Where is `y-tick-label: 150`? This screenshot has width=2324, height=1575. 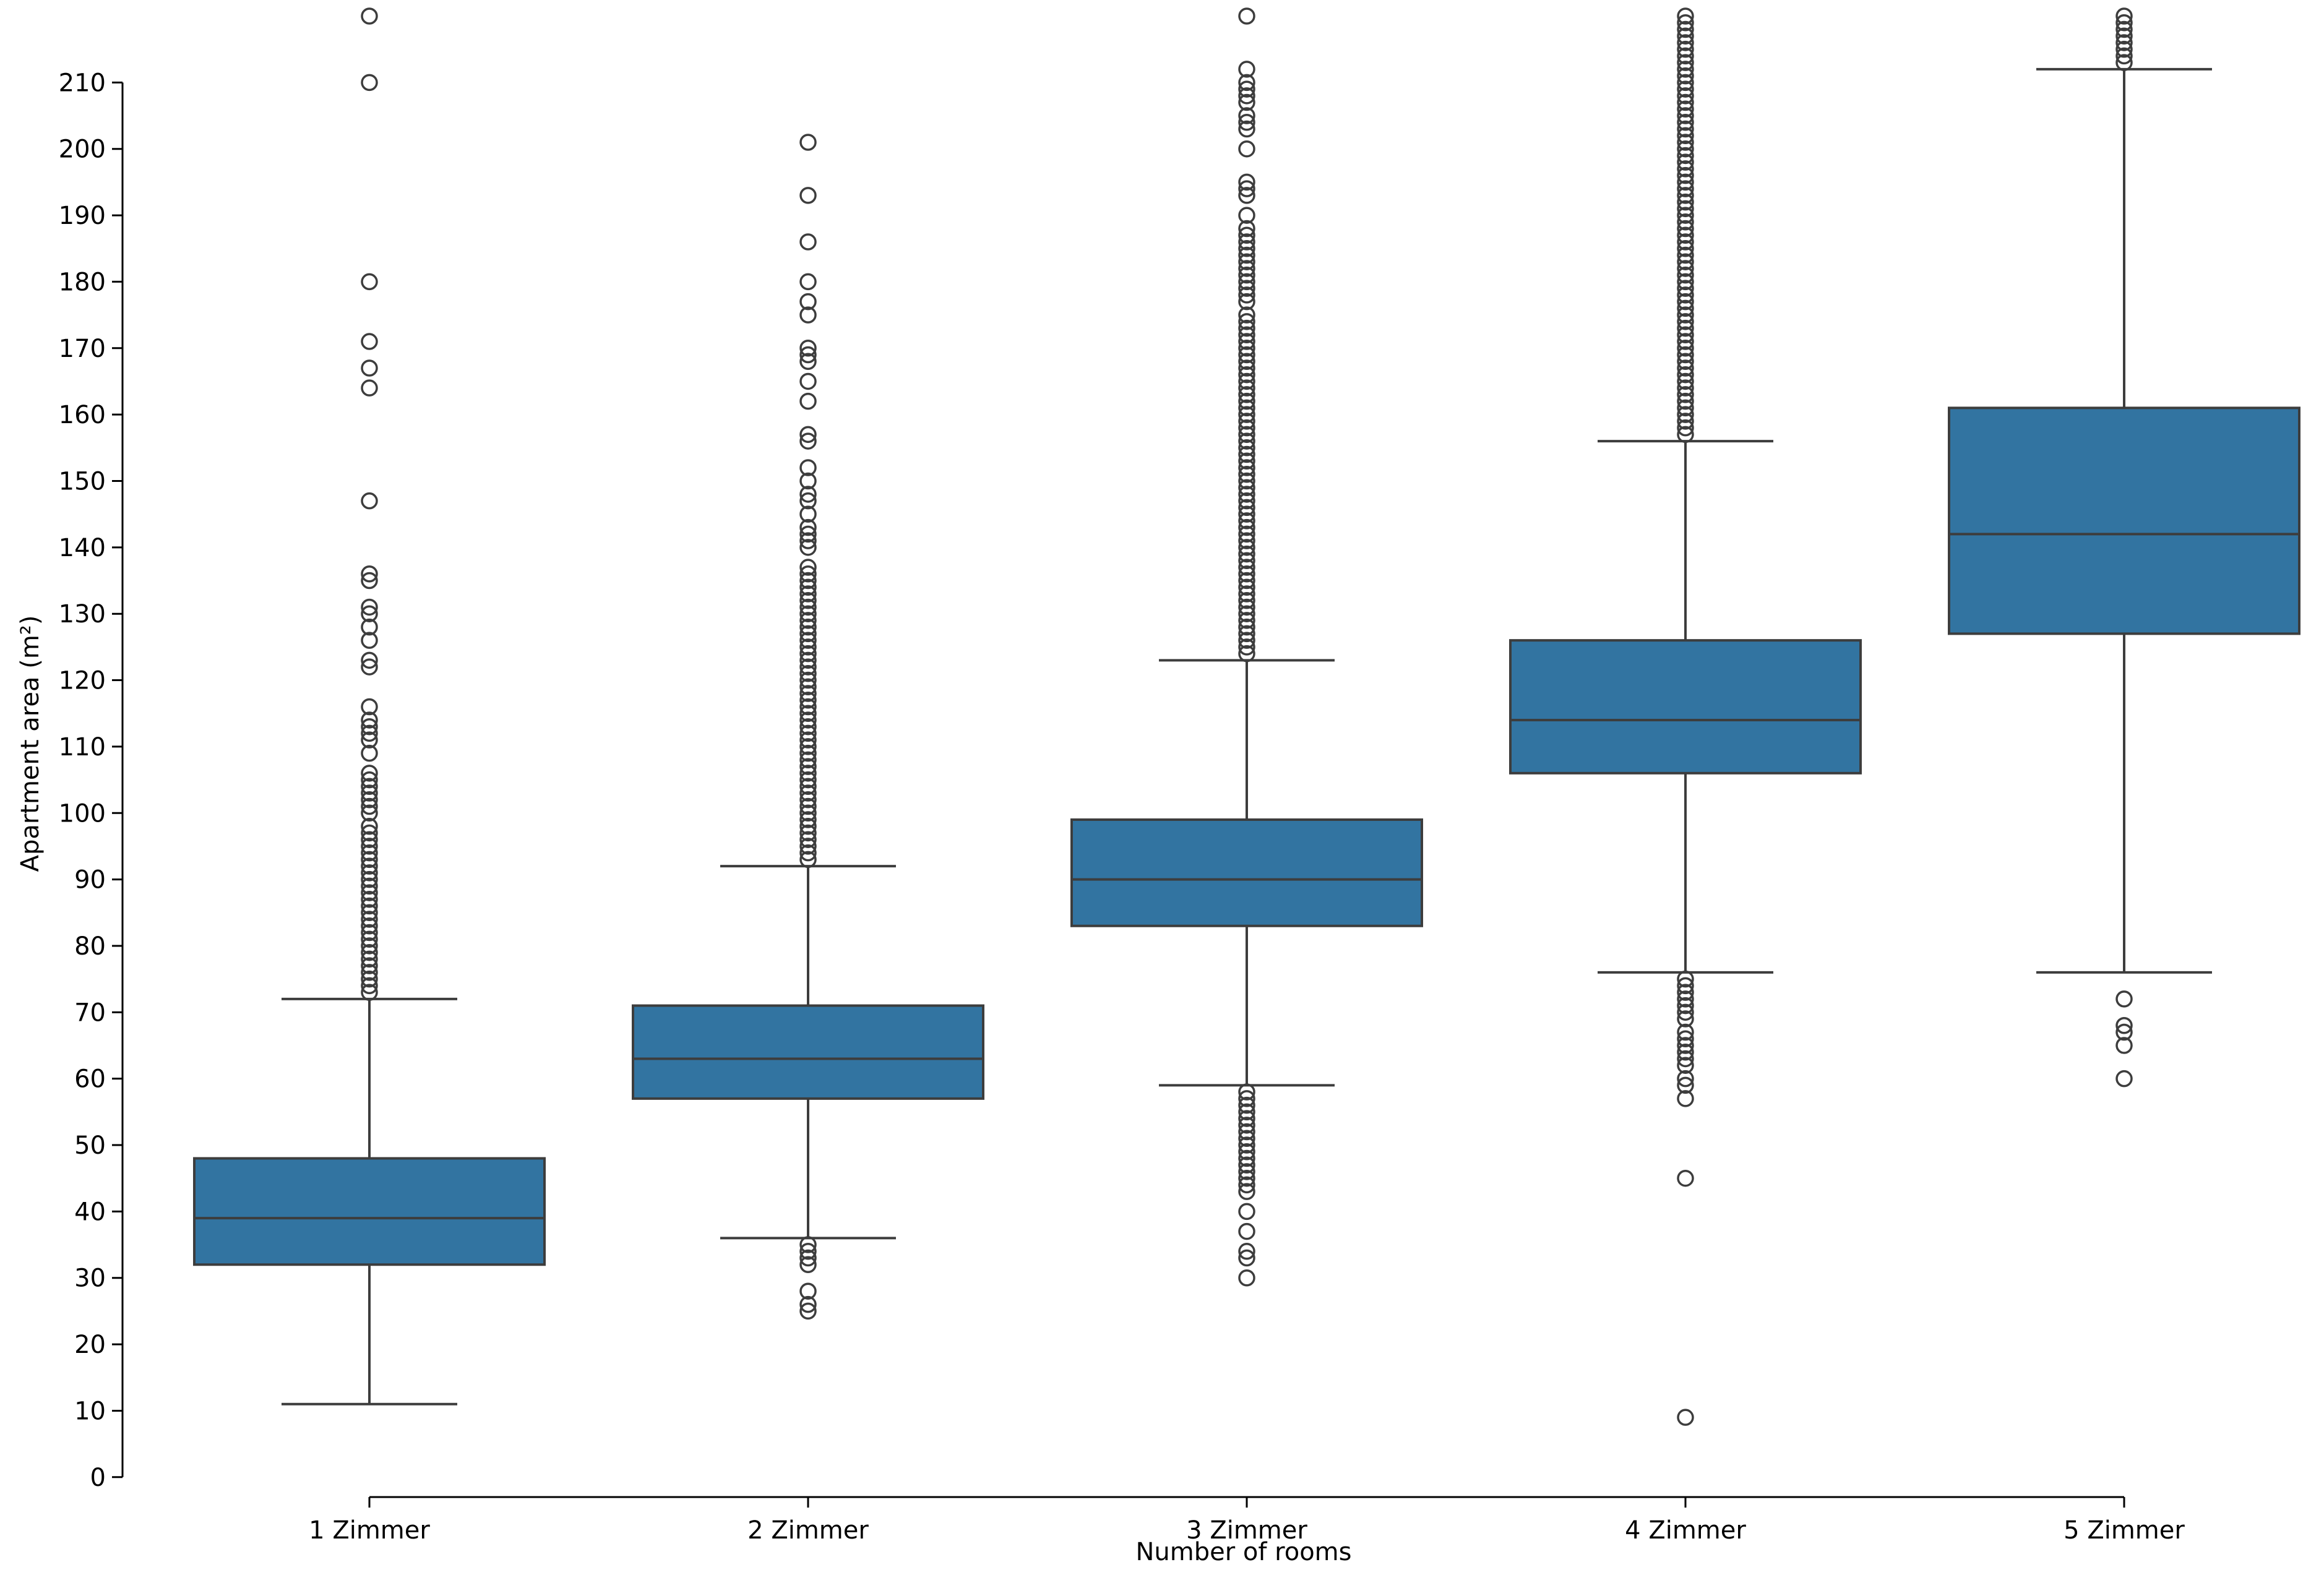 y-tick-label: 150 is located at coordinates (82, 481).